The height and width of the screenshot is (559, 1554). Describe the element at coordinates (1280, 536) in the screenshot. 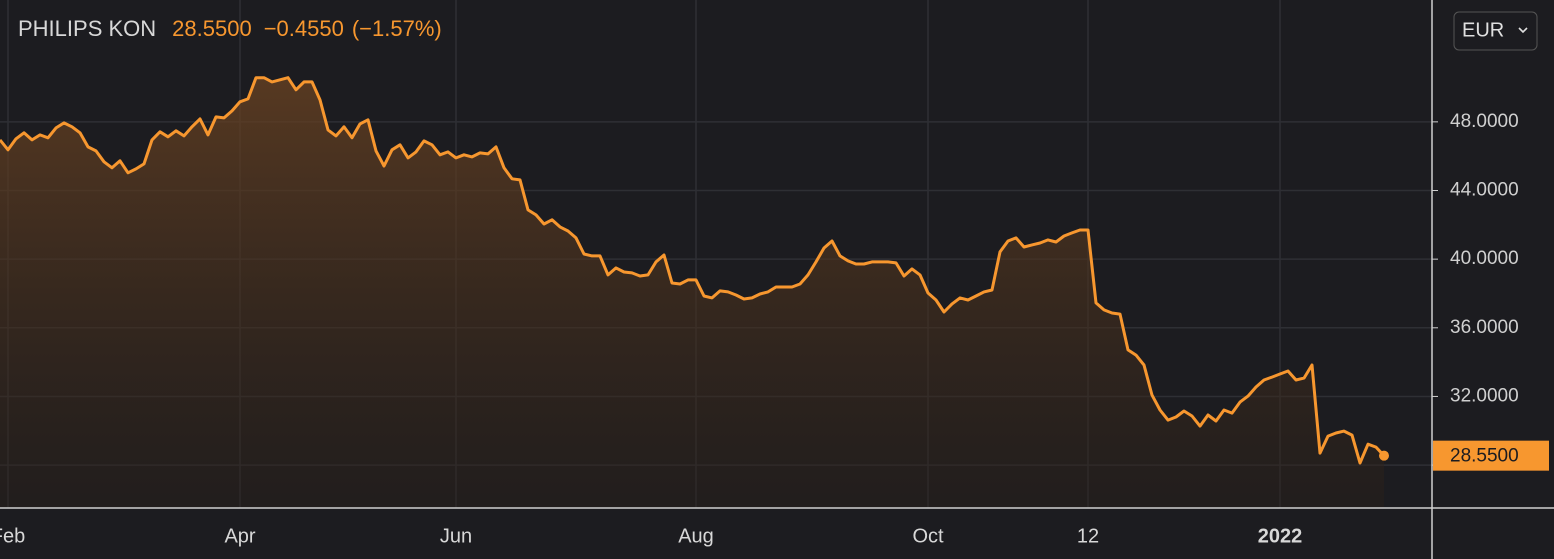

I see `x-tick-label: 2022` at that location.